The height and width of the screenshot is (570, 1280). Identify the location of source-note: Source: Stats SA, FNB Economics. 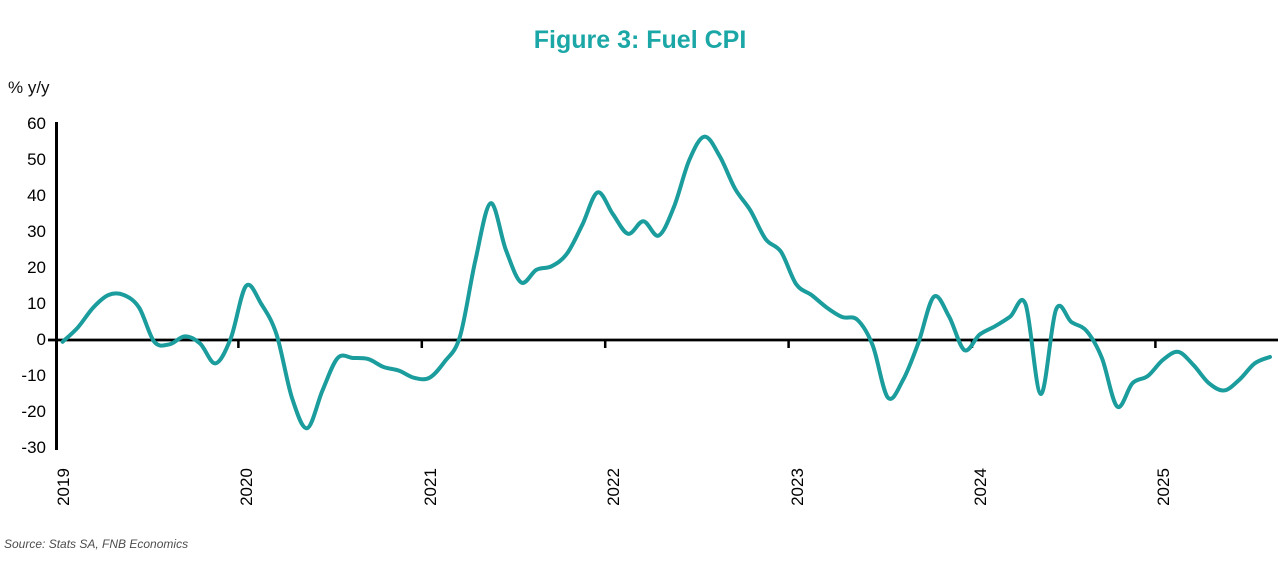
(96, 544).